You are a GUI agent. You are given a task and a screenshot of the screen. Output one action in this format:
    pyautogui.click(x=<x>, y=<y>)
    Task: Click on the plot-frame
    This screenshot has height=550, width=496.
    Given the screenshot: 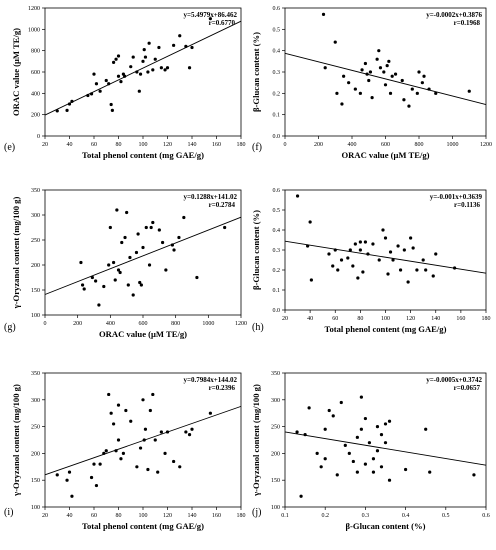 What is the action you would take?
    pyautogui.click(x=385, y=72)
    